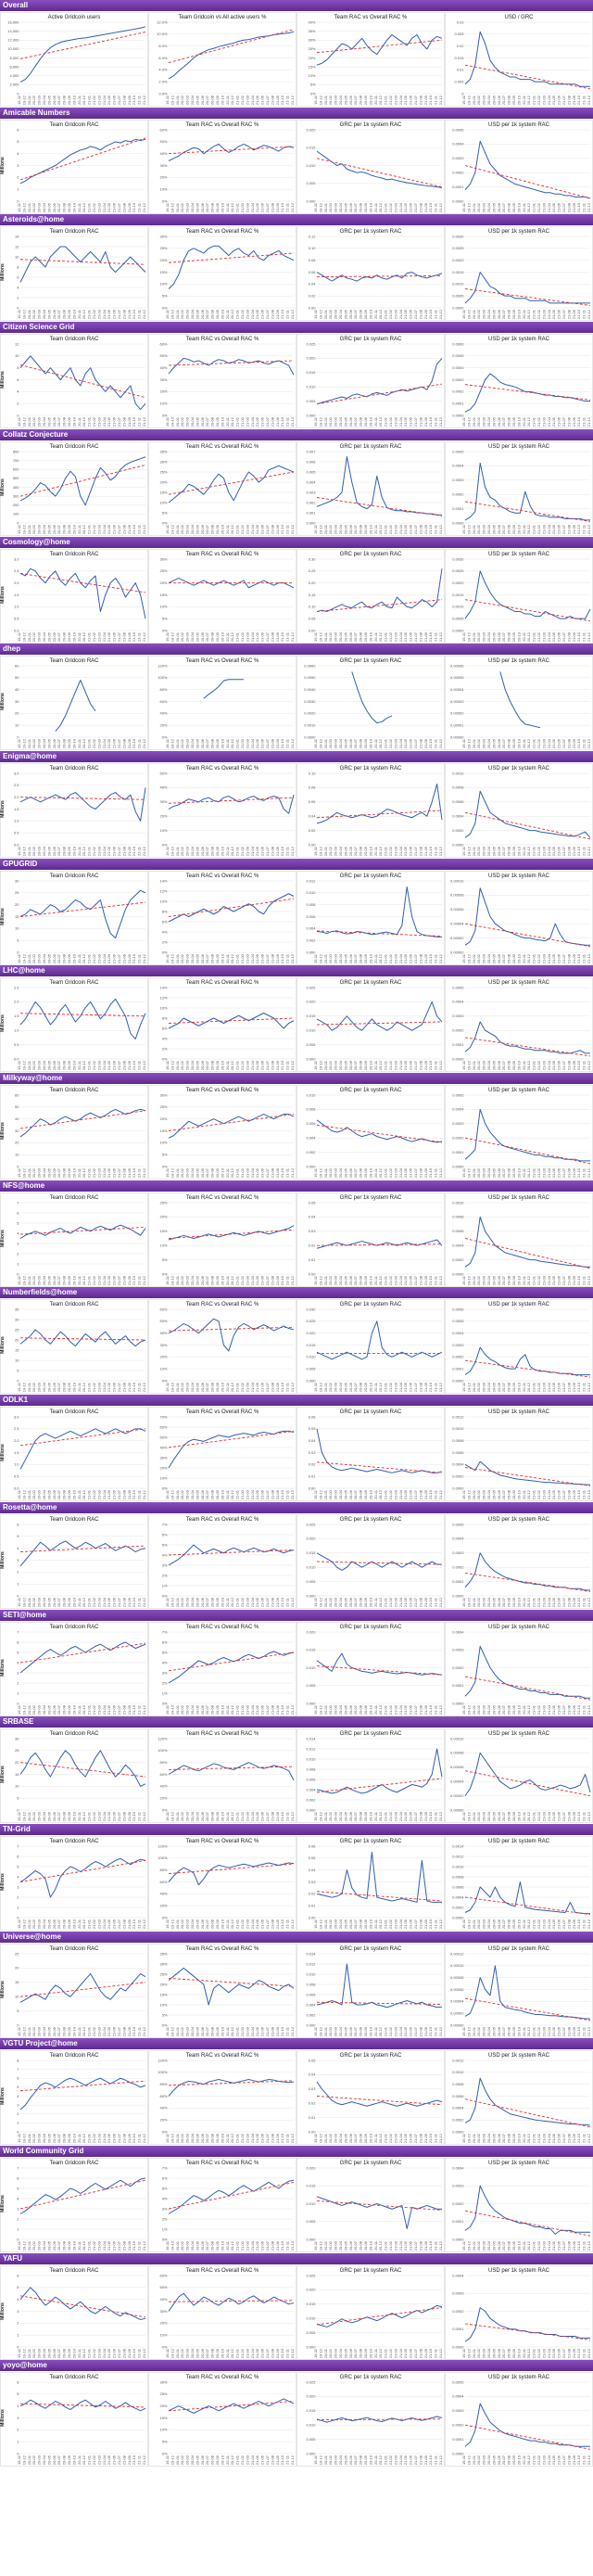 The image size is (593, 2576). I want to click on y-tick-label: 0.002, so click(311, 502).